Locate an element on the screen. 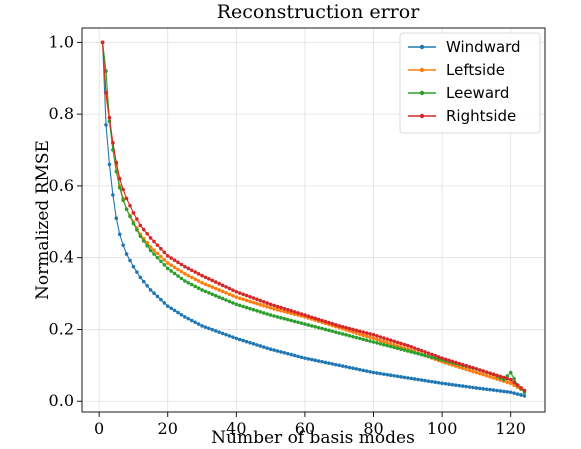  y-tick-label: 1.0 is located at coordinates (61, 41).